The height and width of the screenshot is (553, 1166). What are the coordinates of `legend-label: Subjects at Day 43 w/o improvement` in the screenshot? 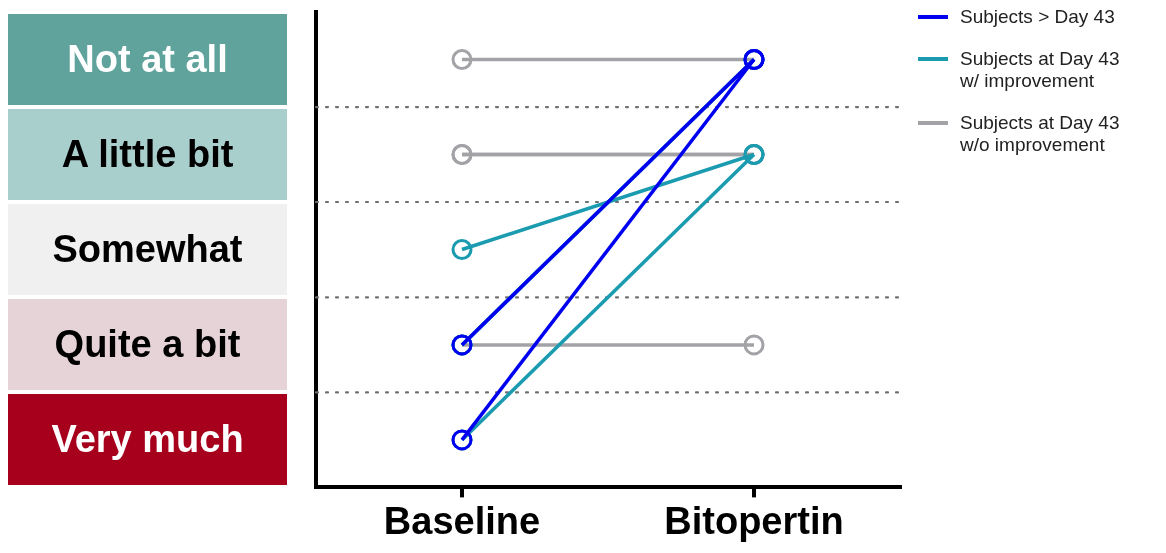 It's located at (1040, 134).